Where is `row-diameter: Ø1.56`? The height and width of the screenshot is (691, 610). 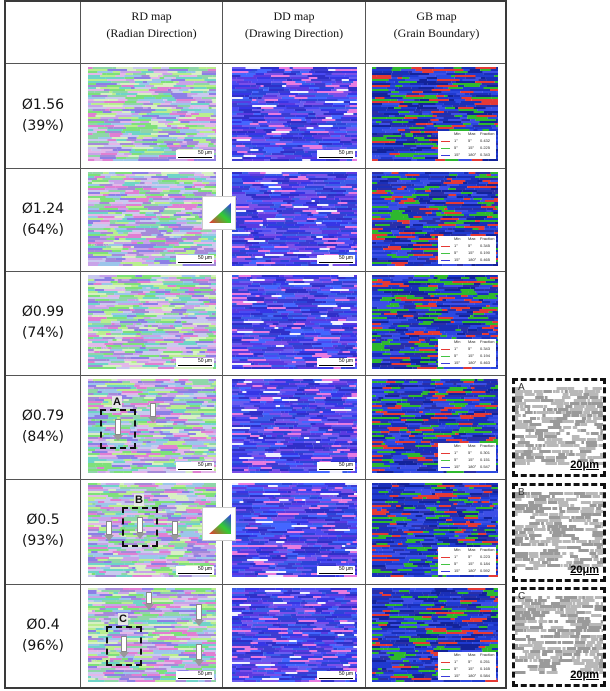
row-diameter: Ø1.56 is located at coordinates (43, 105).